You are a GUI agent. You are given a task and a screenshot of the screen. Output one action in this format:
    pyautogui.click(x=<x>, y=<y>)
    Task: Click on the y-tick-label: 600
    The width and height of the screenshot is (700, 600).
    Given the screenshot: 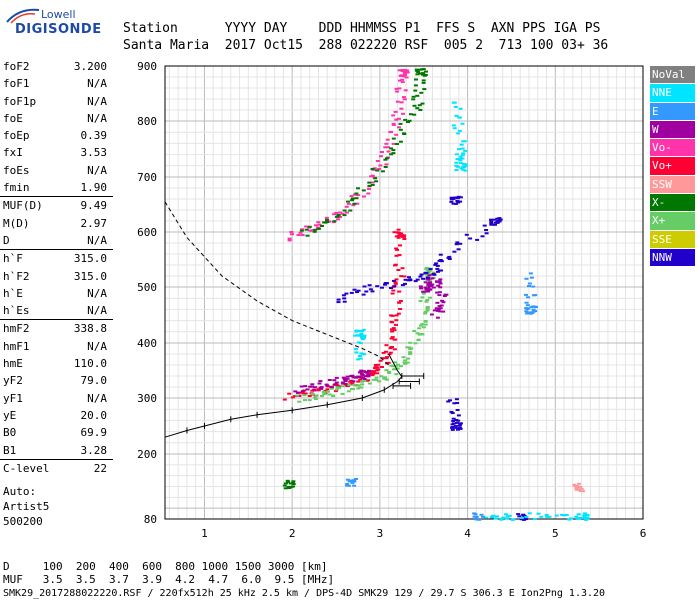 What is the action you would take?
    pyautogui.click(x=147, y=232)
    